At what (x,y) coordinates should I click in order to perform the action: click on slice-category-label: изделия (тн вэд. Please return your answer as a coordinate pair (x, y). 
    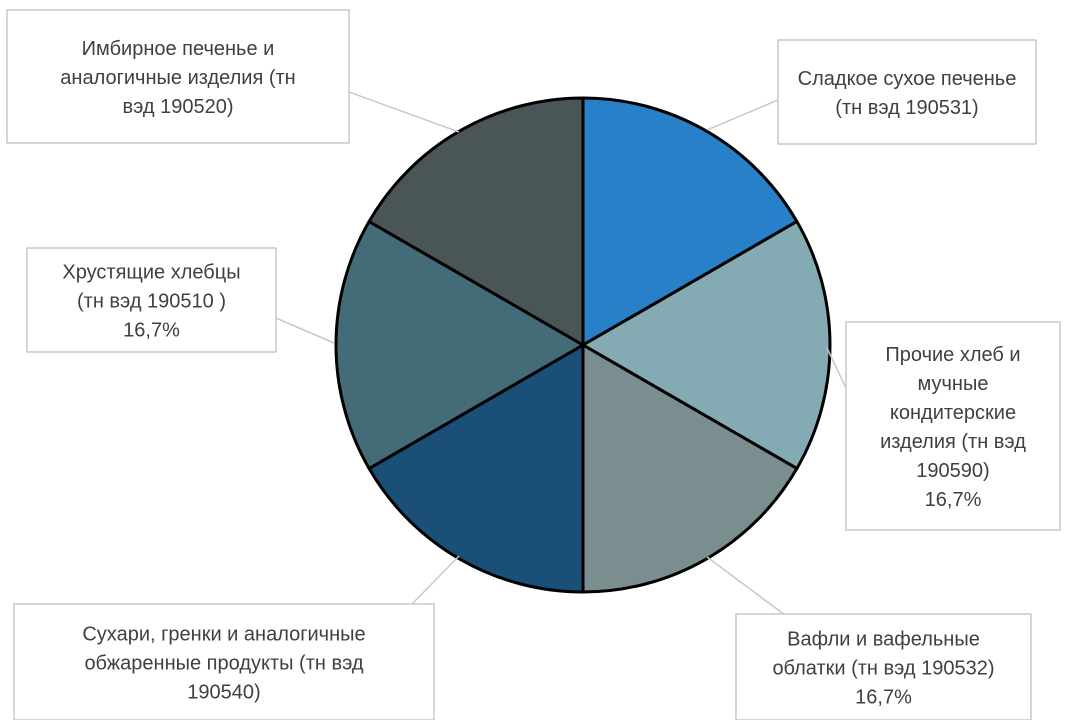
    Looking at the image, I should click on (953, 442).